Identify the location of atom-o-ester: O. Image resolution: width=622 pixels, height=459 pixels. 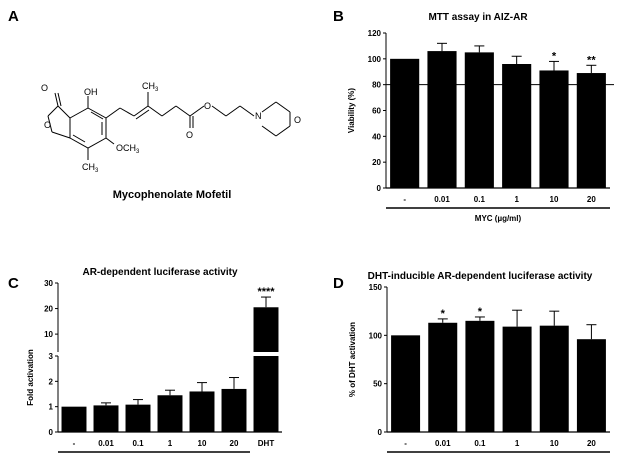
(207, 106).